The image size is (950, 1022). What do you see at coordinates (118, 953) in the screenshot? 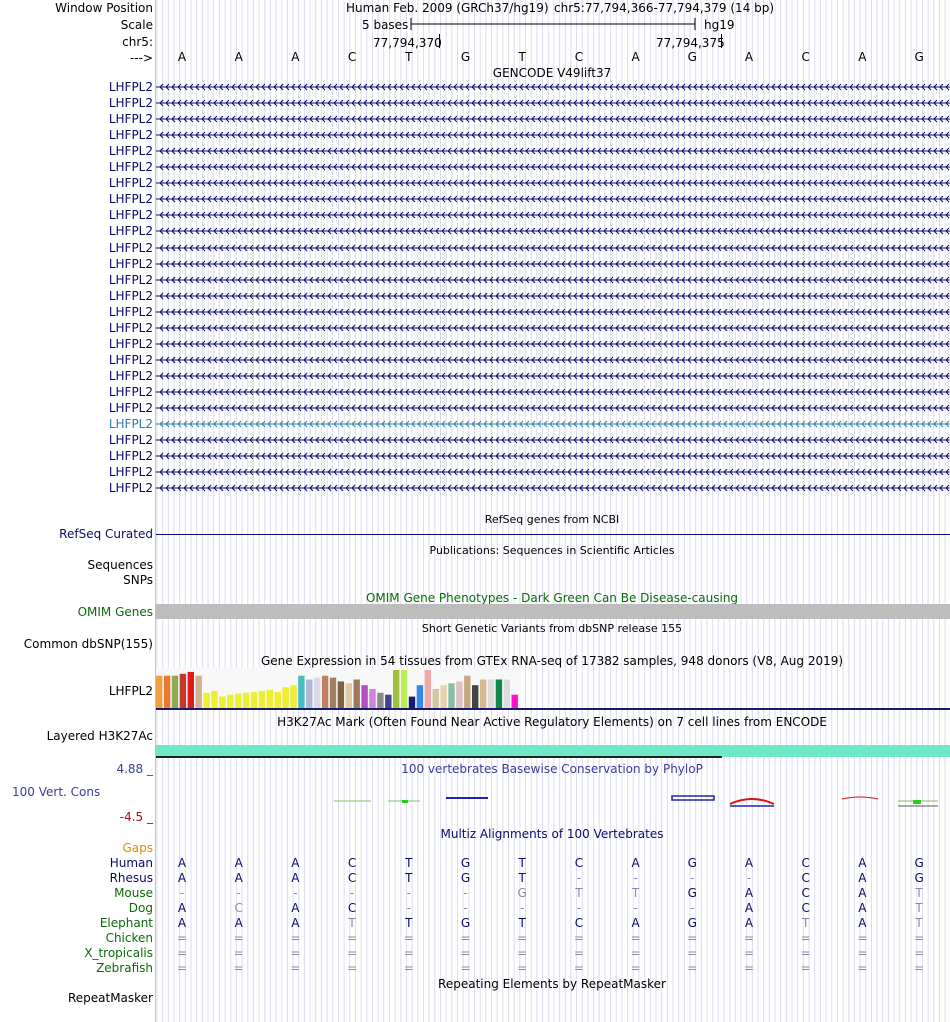
I see `species-label-x_tropicalis: X_tropicalis` at bounding box center [118, 953].